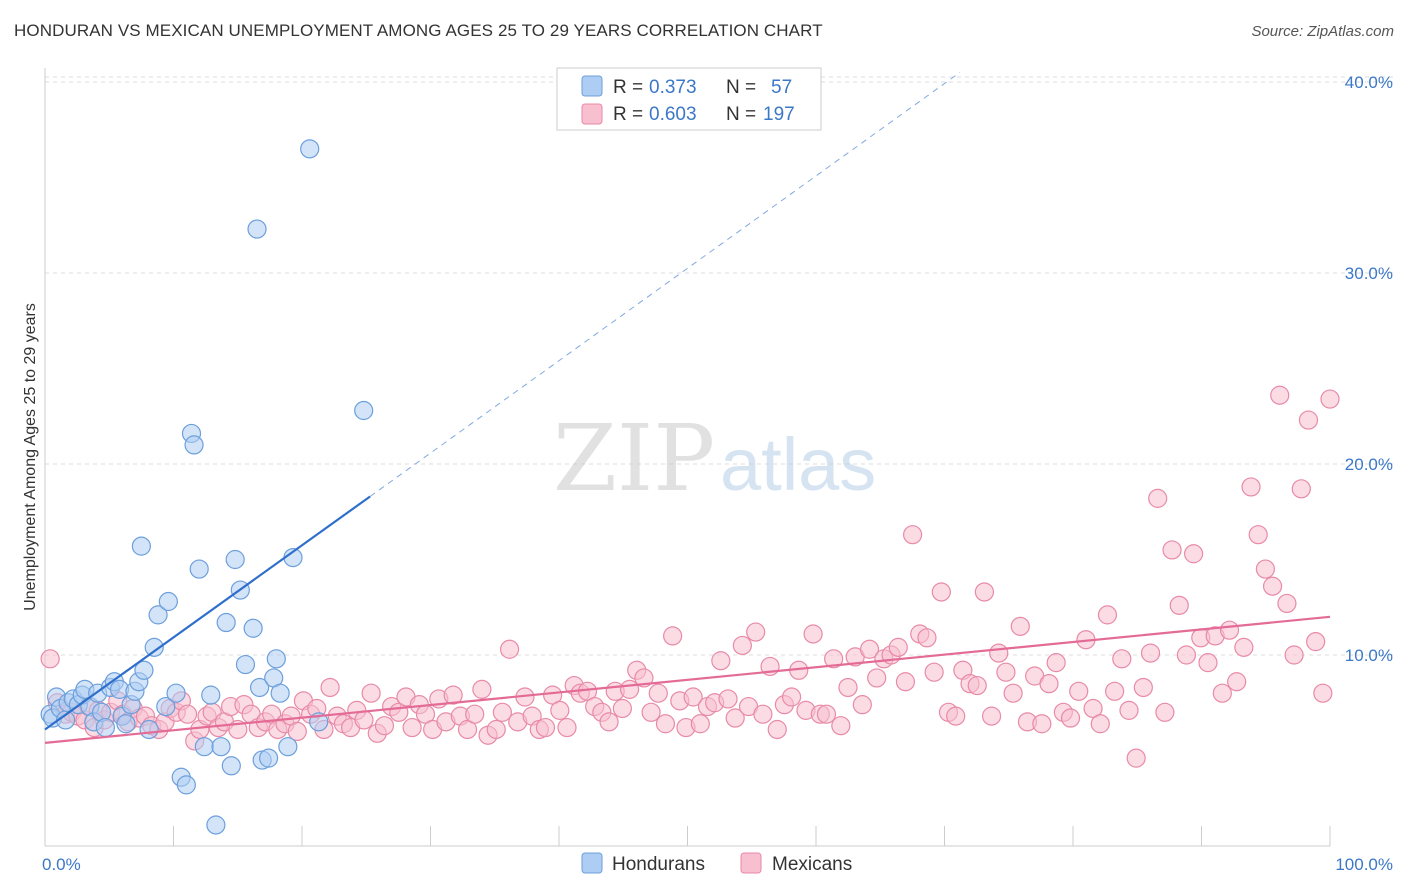 Image resolution: width=1406 pixels, height=892 pixels. I want to click on y-tick-label: 20.0%, so click(1369, 464).